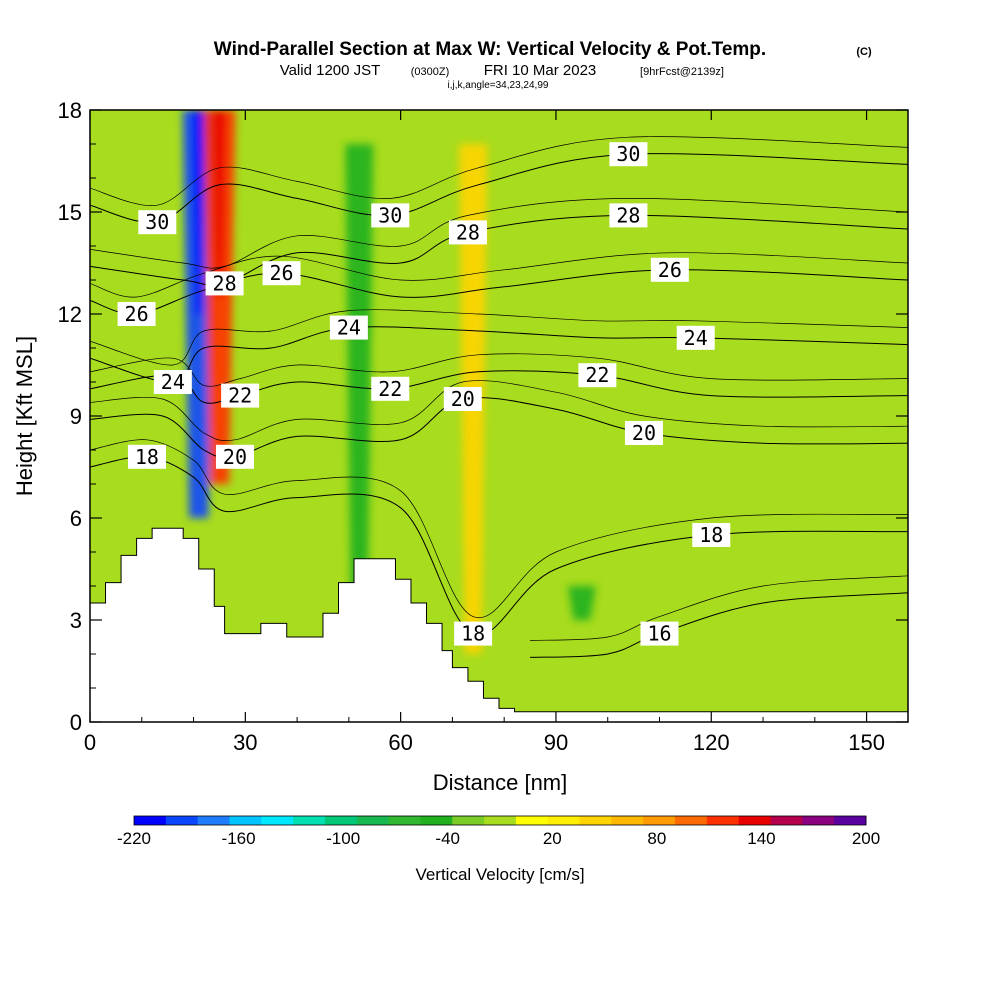 This screenshot has width=1000, height=1000. What do you see at coordinates (866, 742) in the screenshot?
I see `x-tick-label-150: 150` at bounding box center [866, 742].